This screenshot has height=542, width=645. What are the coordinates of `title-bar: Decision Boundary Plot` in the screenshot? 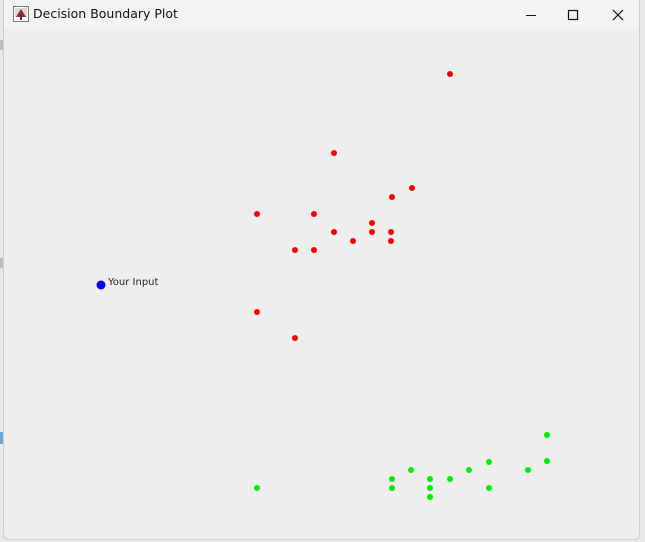 It's located at (321, 14).